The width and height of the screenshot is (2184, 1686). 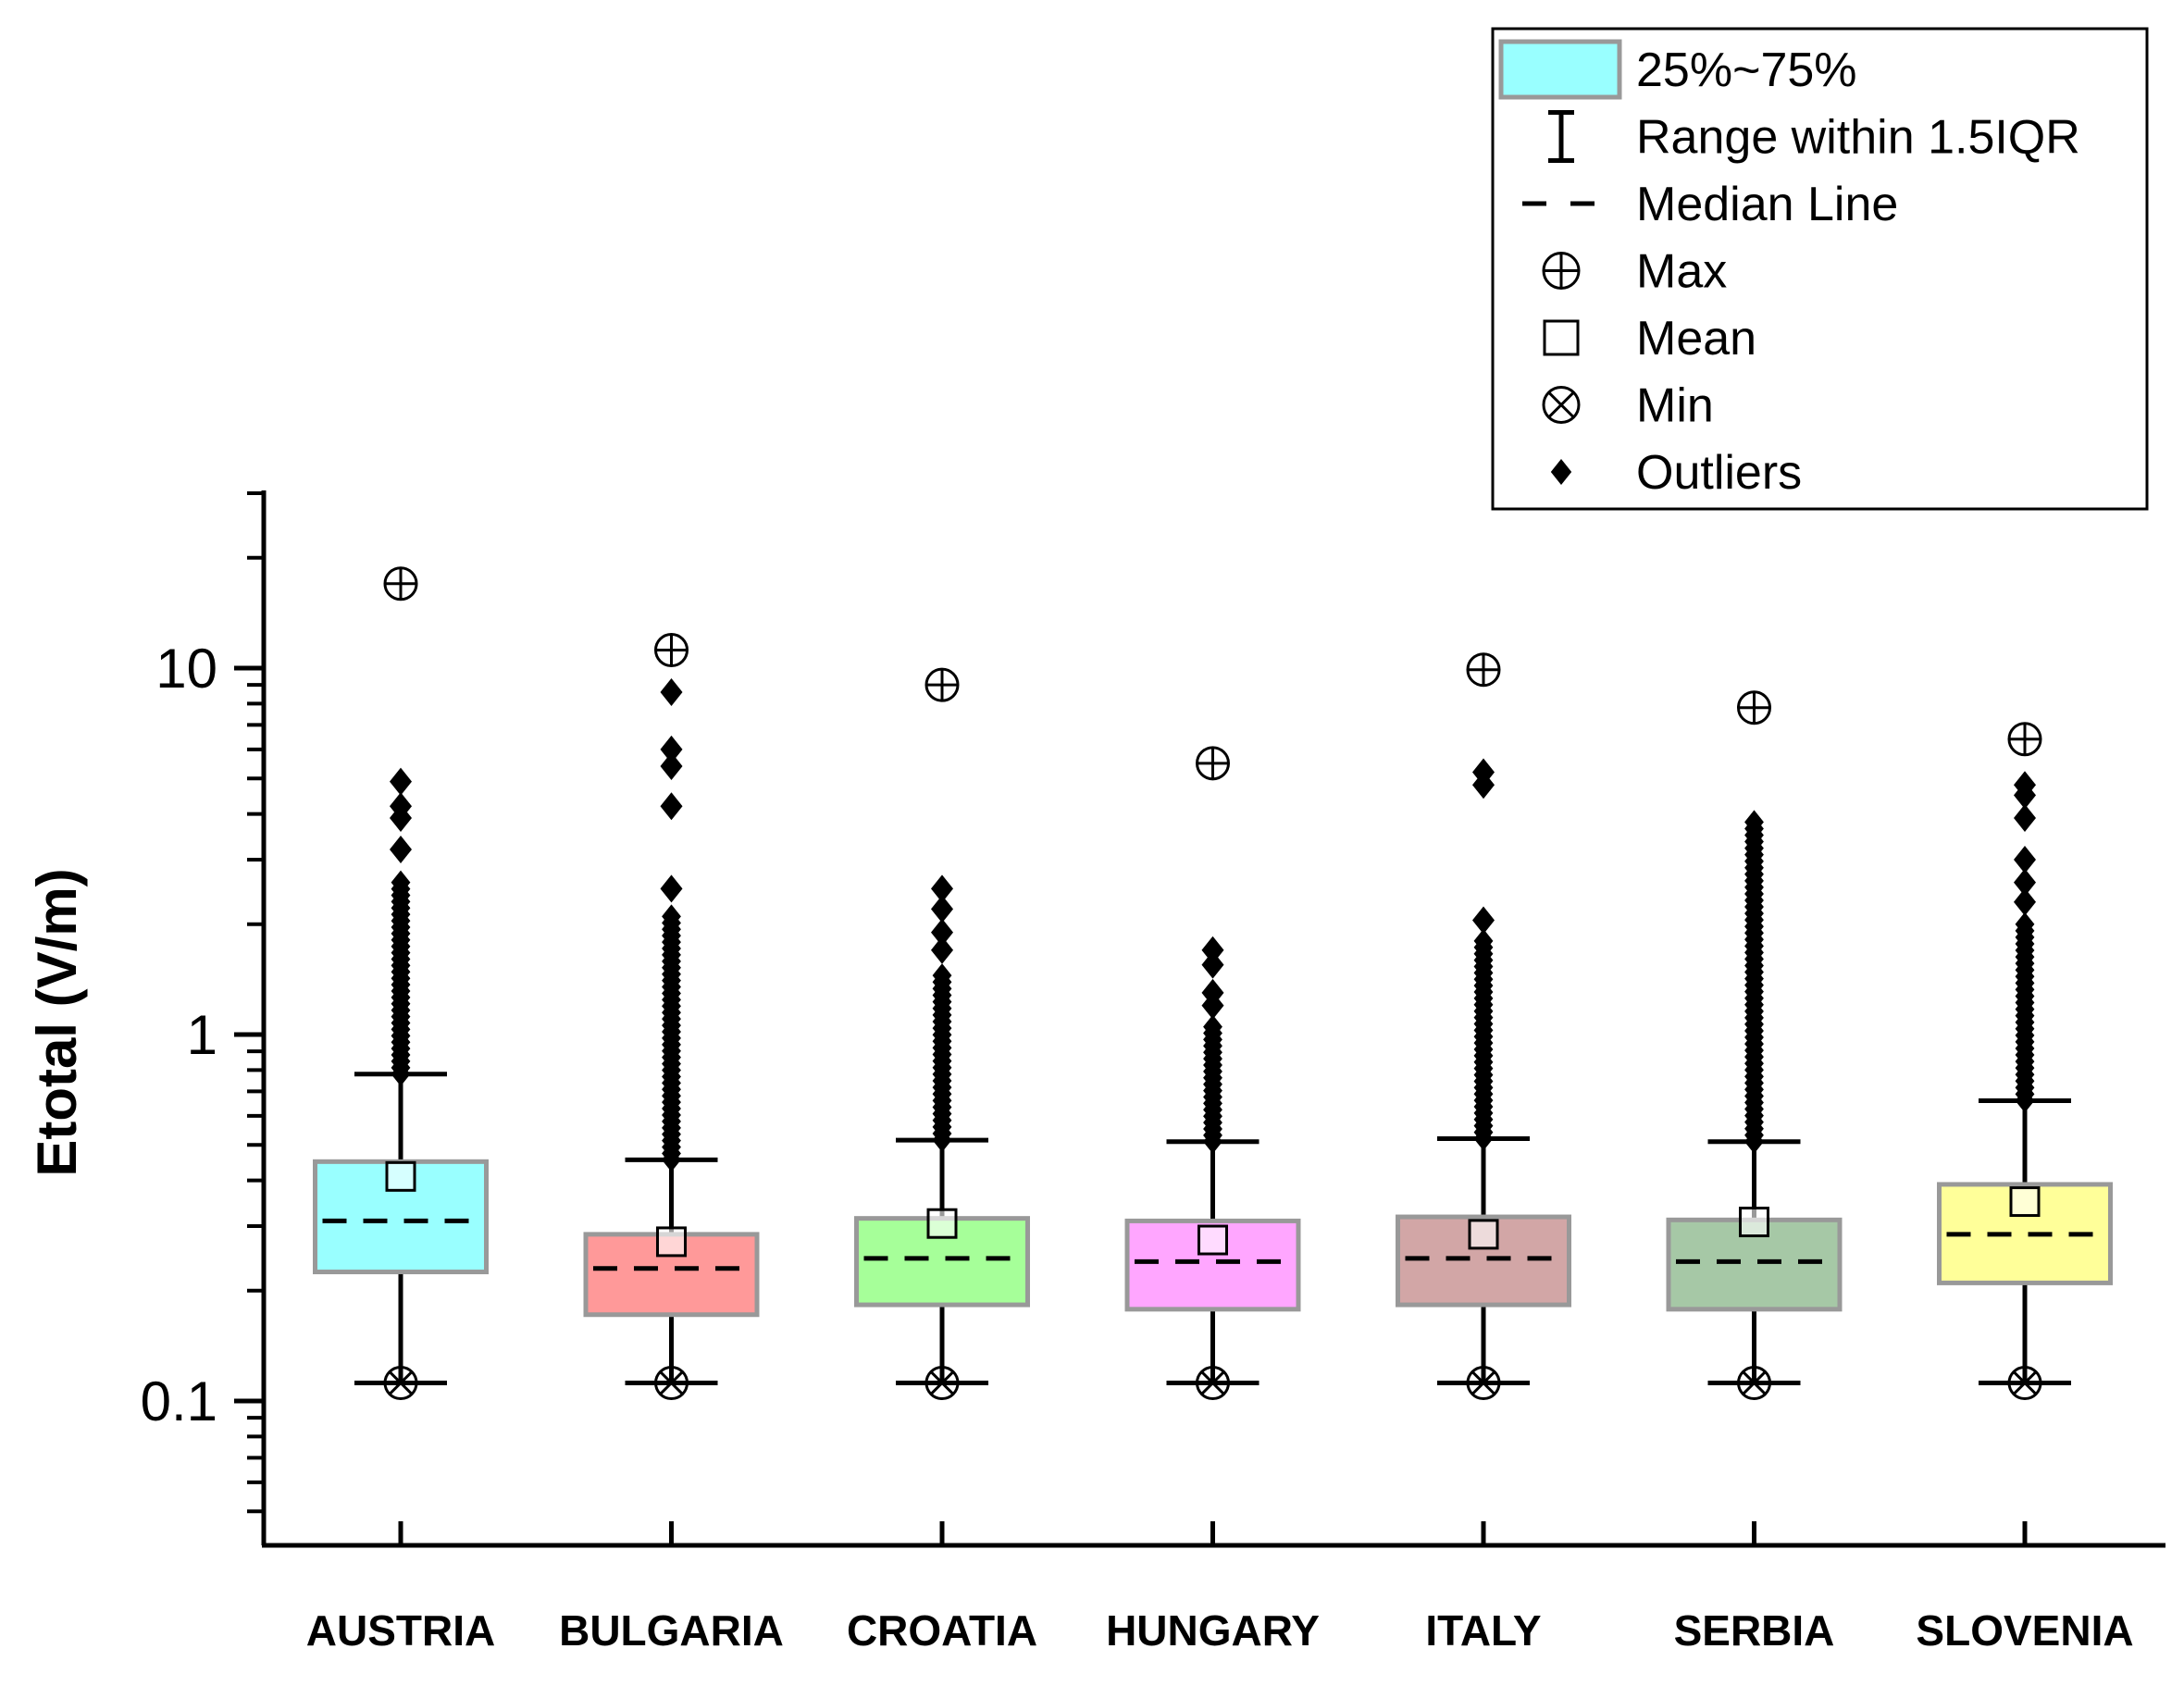 I want to click on box-croatia, so click(x=942, y=1034).